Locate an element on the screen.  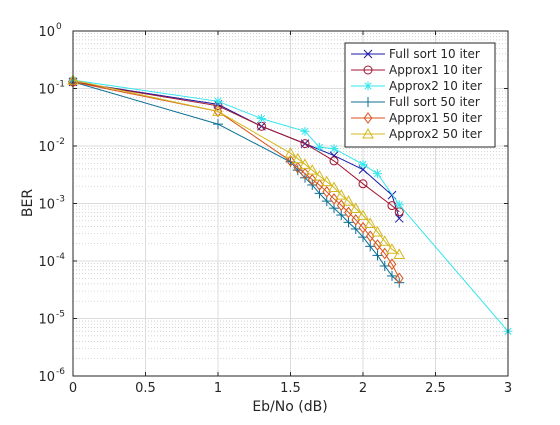
y-tick-label-exponent: -6 is located at coordinates (60, 372).